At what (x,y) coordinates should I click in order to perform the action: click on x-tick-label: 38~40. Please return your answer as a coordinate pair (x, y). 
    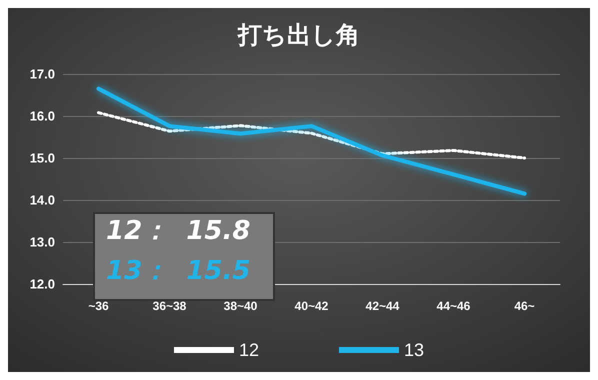
    Looking at the image, I should click on (241, 306).